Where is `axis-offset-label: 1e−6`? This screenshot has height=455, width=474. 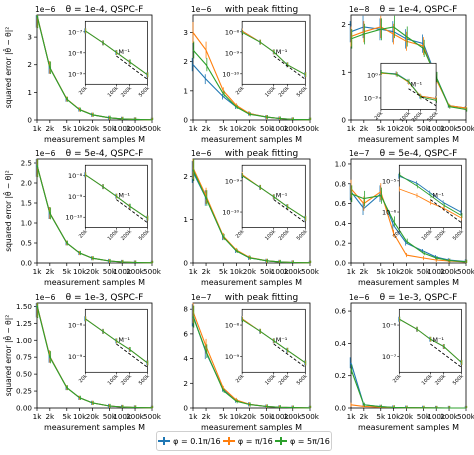
axis-offset-label: 1e−6 is located at coordinates (45, 9).